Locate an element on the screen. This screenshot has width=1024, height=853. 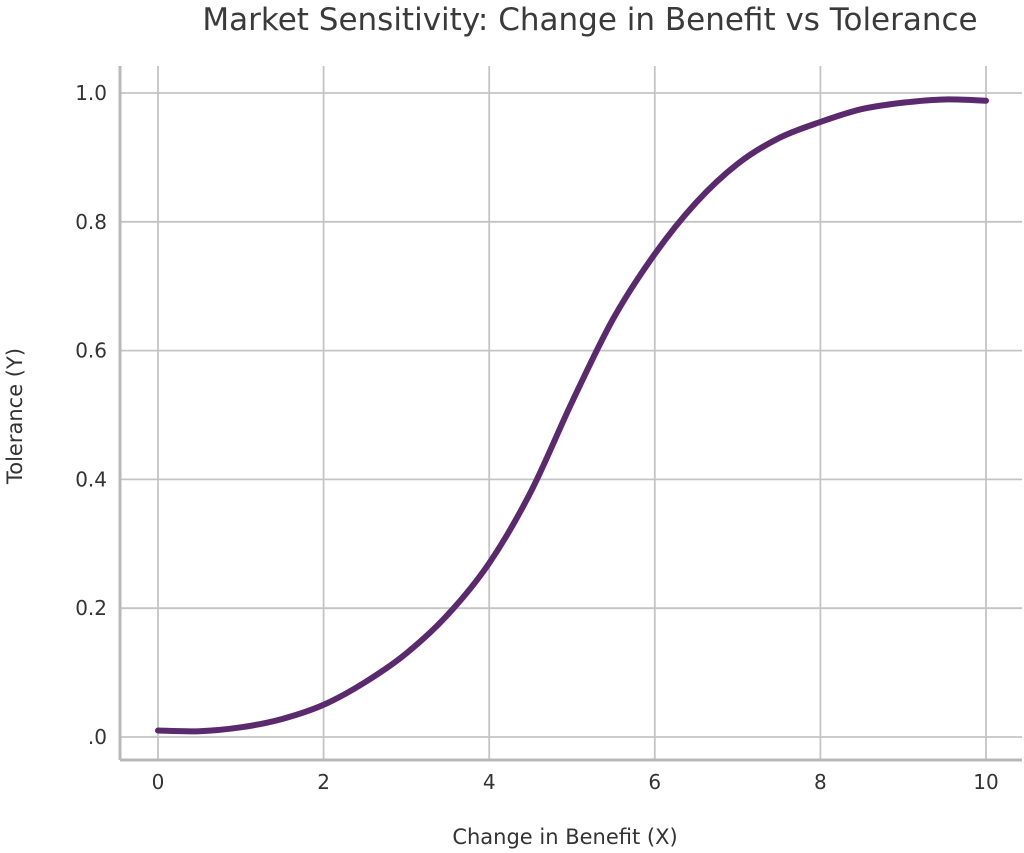
x-tick-label: 2 is located at coordinates (323, 782).